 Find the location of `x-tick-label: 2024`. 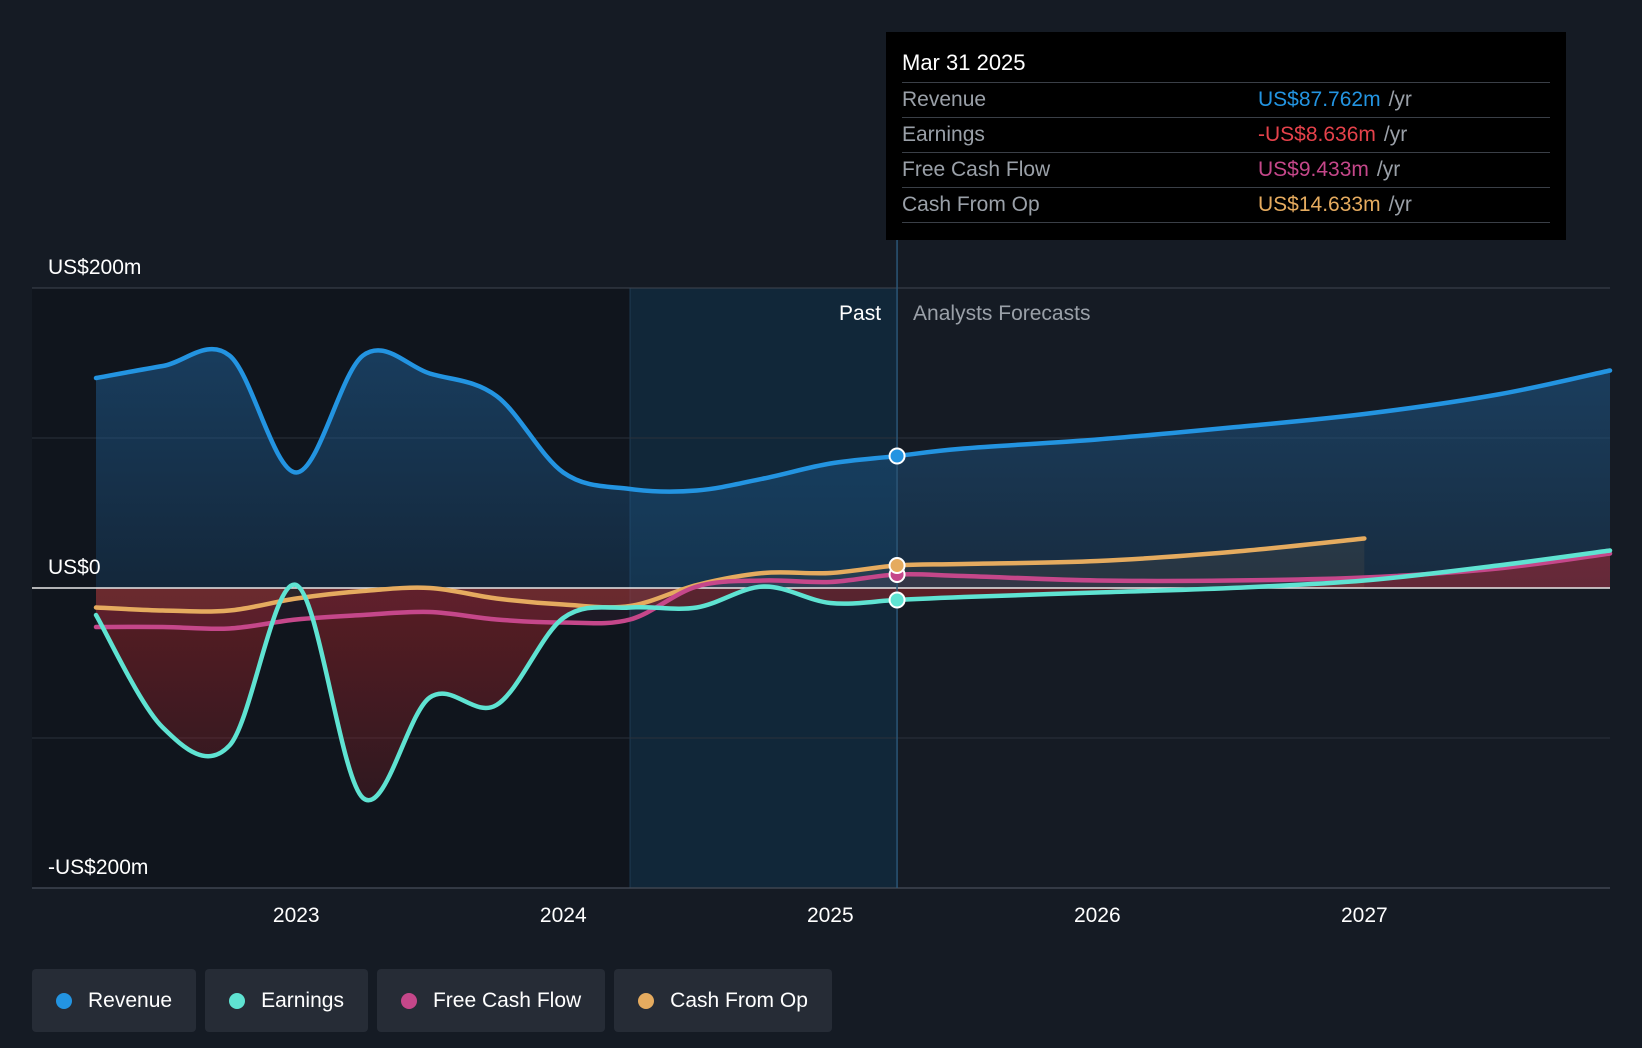

x-tick-label: 2024 is located at coordinates (563, 915).